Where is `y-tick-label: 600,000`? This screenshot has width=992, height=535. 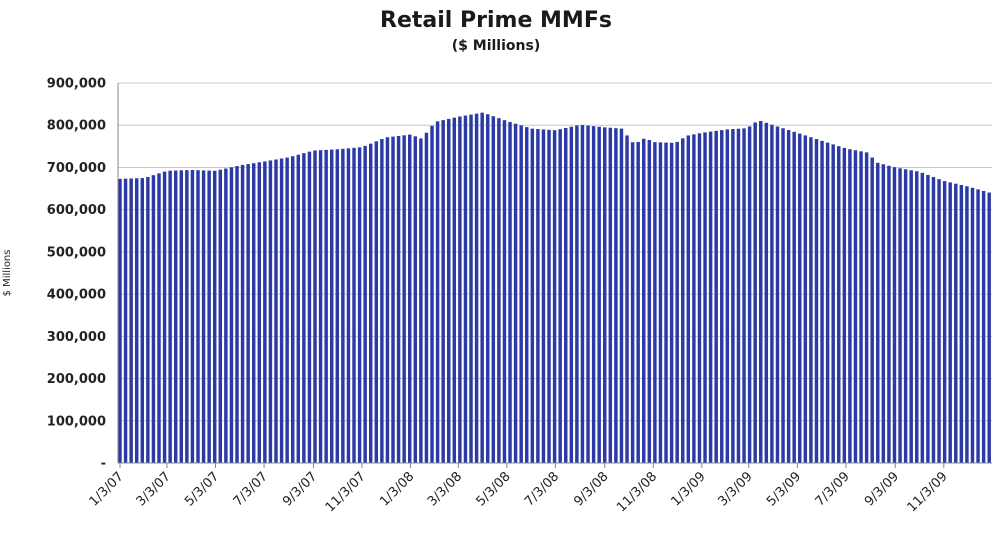 y-tick-label: 600,000 is located at coordinates (76, 210).